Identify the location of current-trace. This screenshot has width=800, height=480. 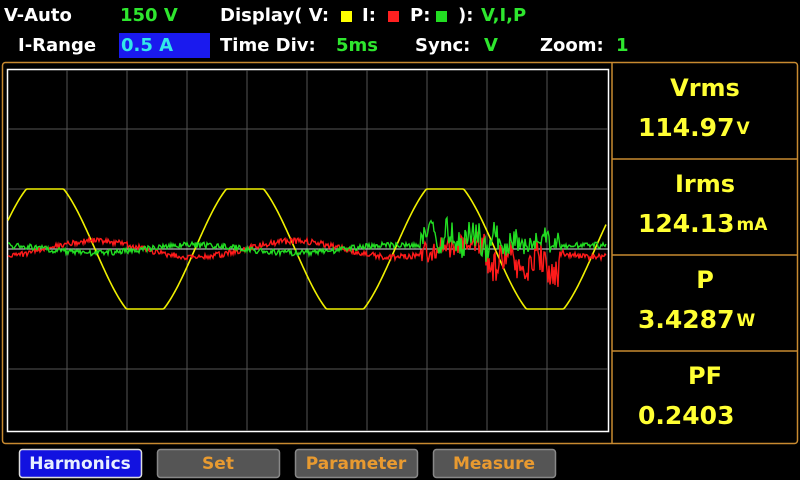
(307, 259).